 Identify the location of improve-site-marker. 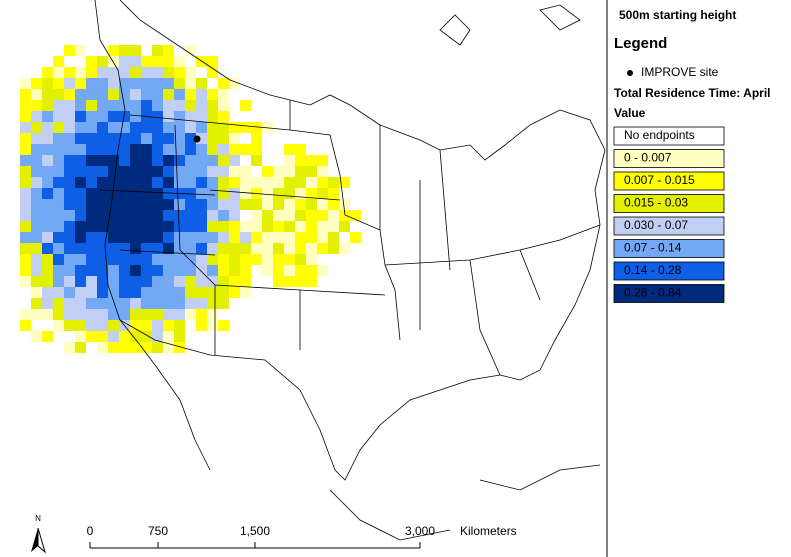
(197, 139).